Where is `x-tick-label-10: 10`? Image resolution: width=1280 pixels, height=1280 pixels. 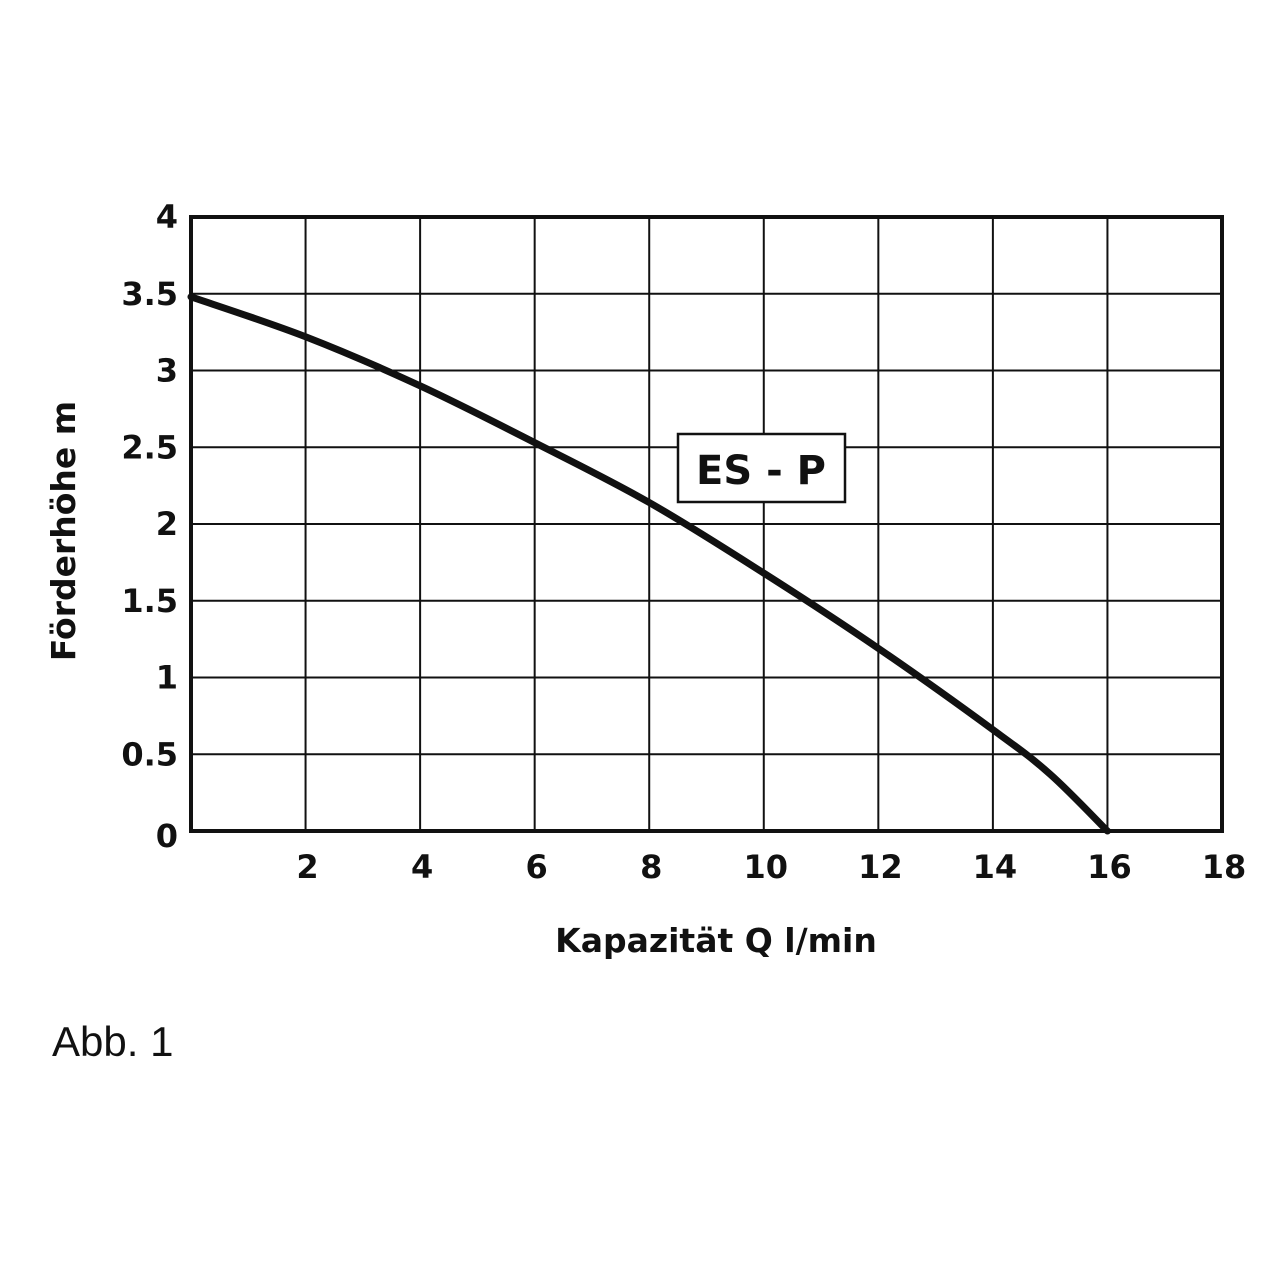 x-tick-label-10: 10 is located at coordinates (766, 867).